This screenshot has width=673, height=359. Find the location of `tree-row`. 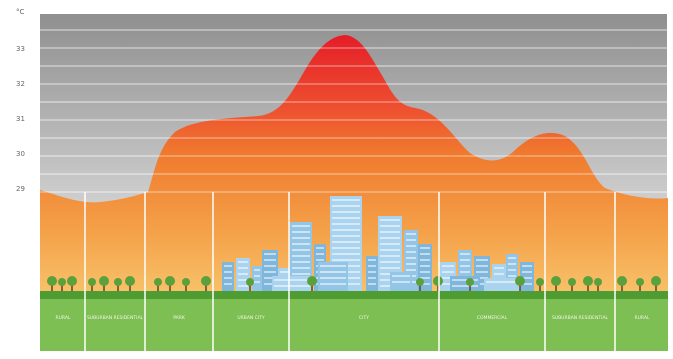

tree-row is located at coordinates (354, 283).